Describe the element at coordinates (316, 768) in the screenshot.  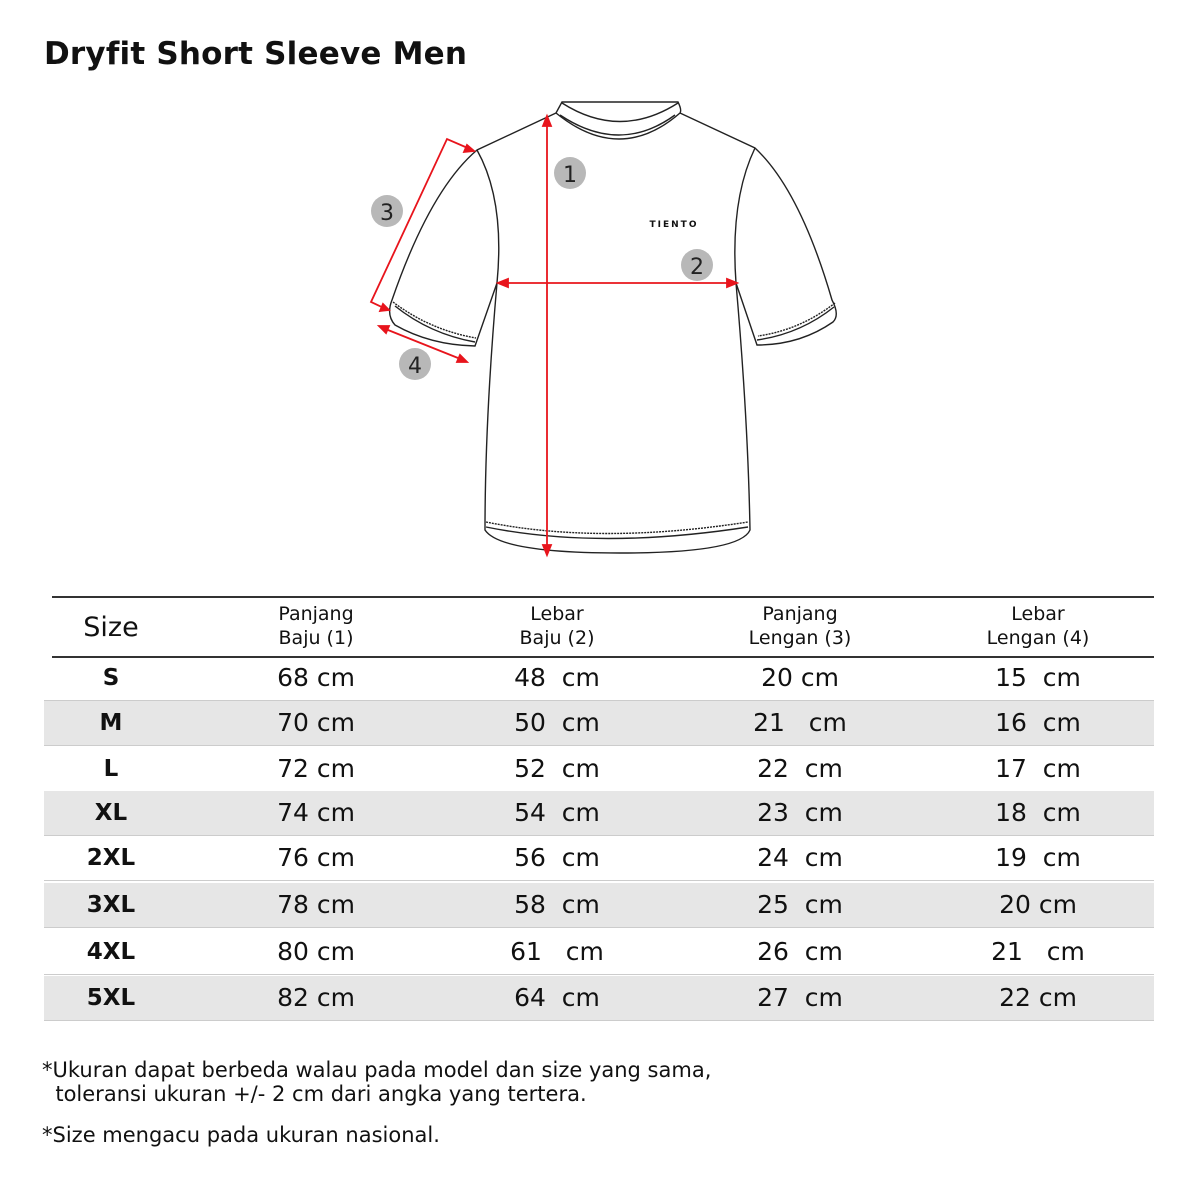
I see `measurement-cell: 72 cm` at that location.